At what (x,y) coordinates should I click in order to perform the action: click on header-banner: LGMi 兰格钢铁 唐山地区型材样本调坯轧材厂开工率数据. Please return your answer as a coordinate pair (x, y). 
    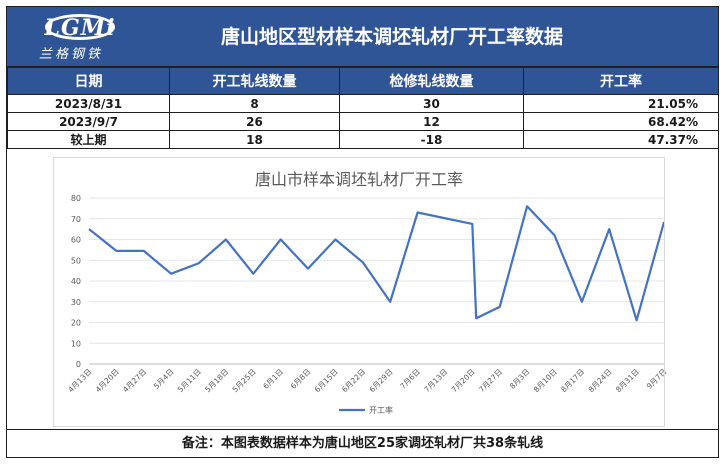
    Looking at the image, I should click on (362, 37).